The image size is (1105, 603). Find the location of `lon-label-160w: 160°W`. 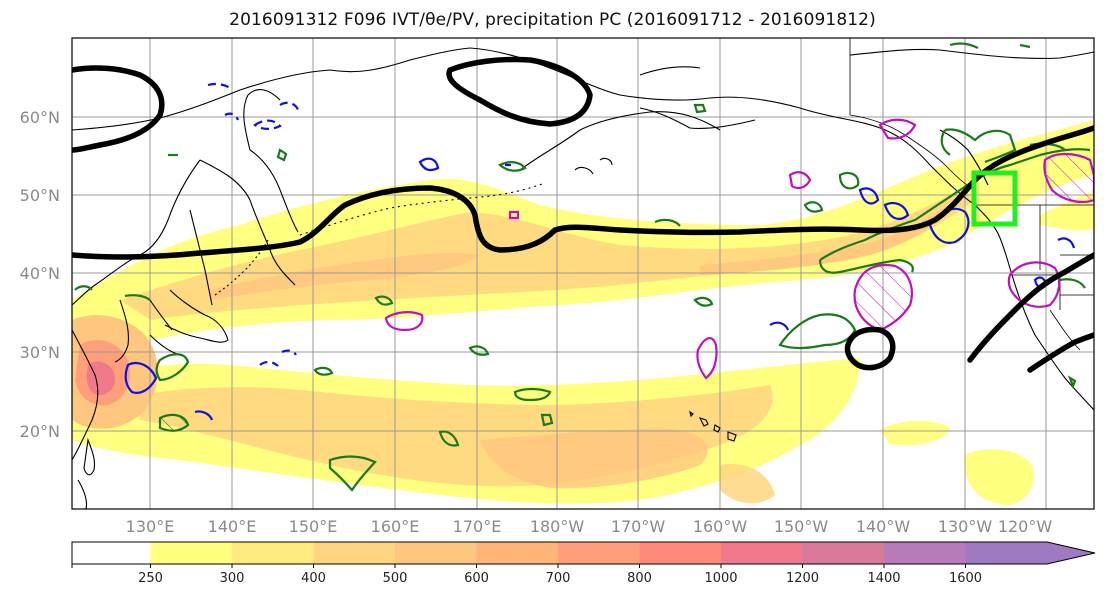

lon-label-160w: 160°W is located at coordinates (720, 526).